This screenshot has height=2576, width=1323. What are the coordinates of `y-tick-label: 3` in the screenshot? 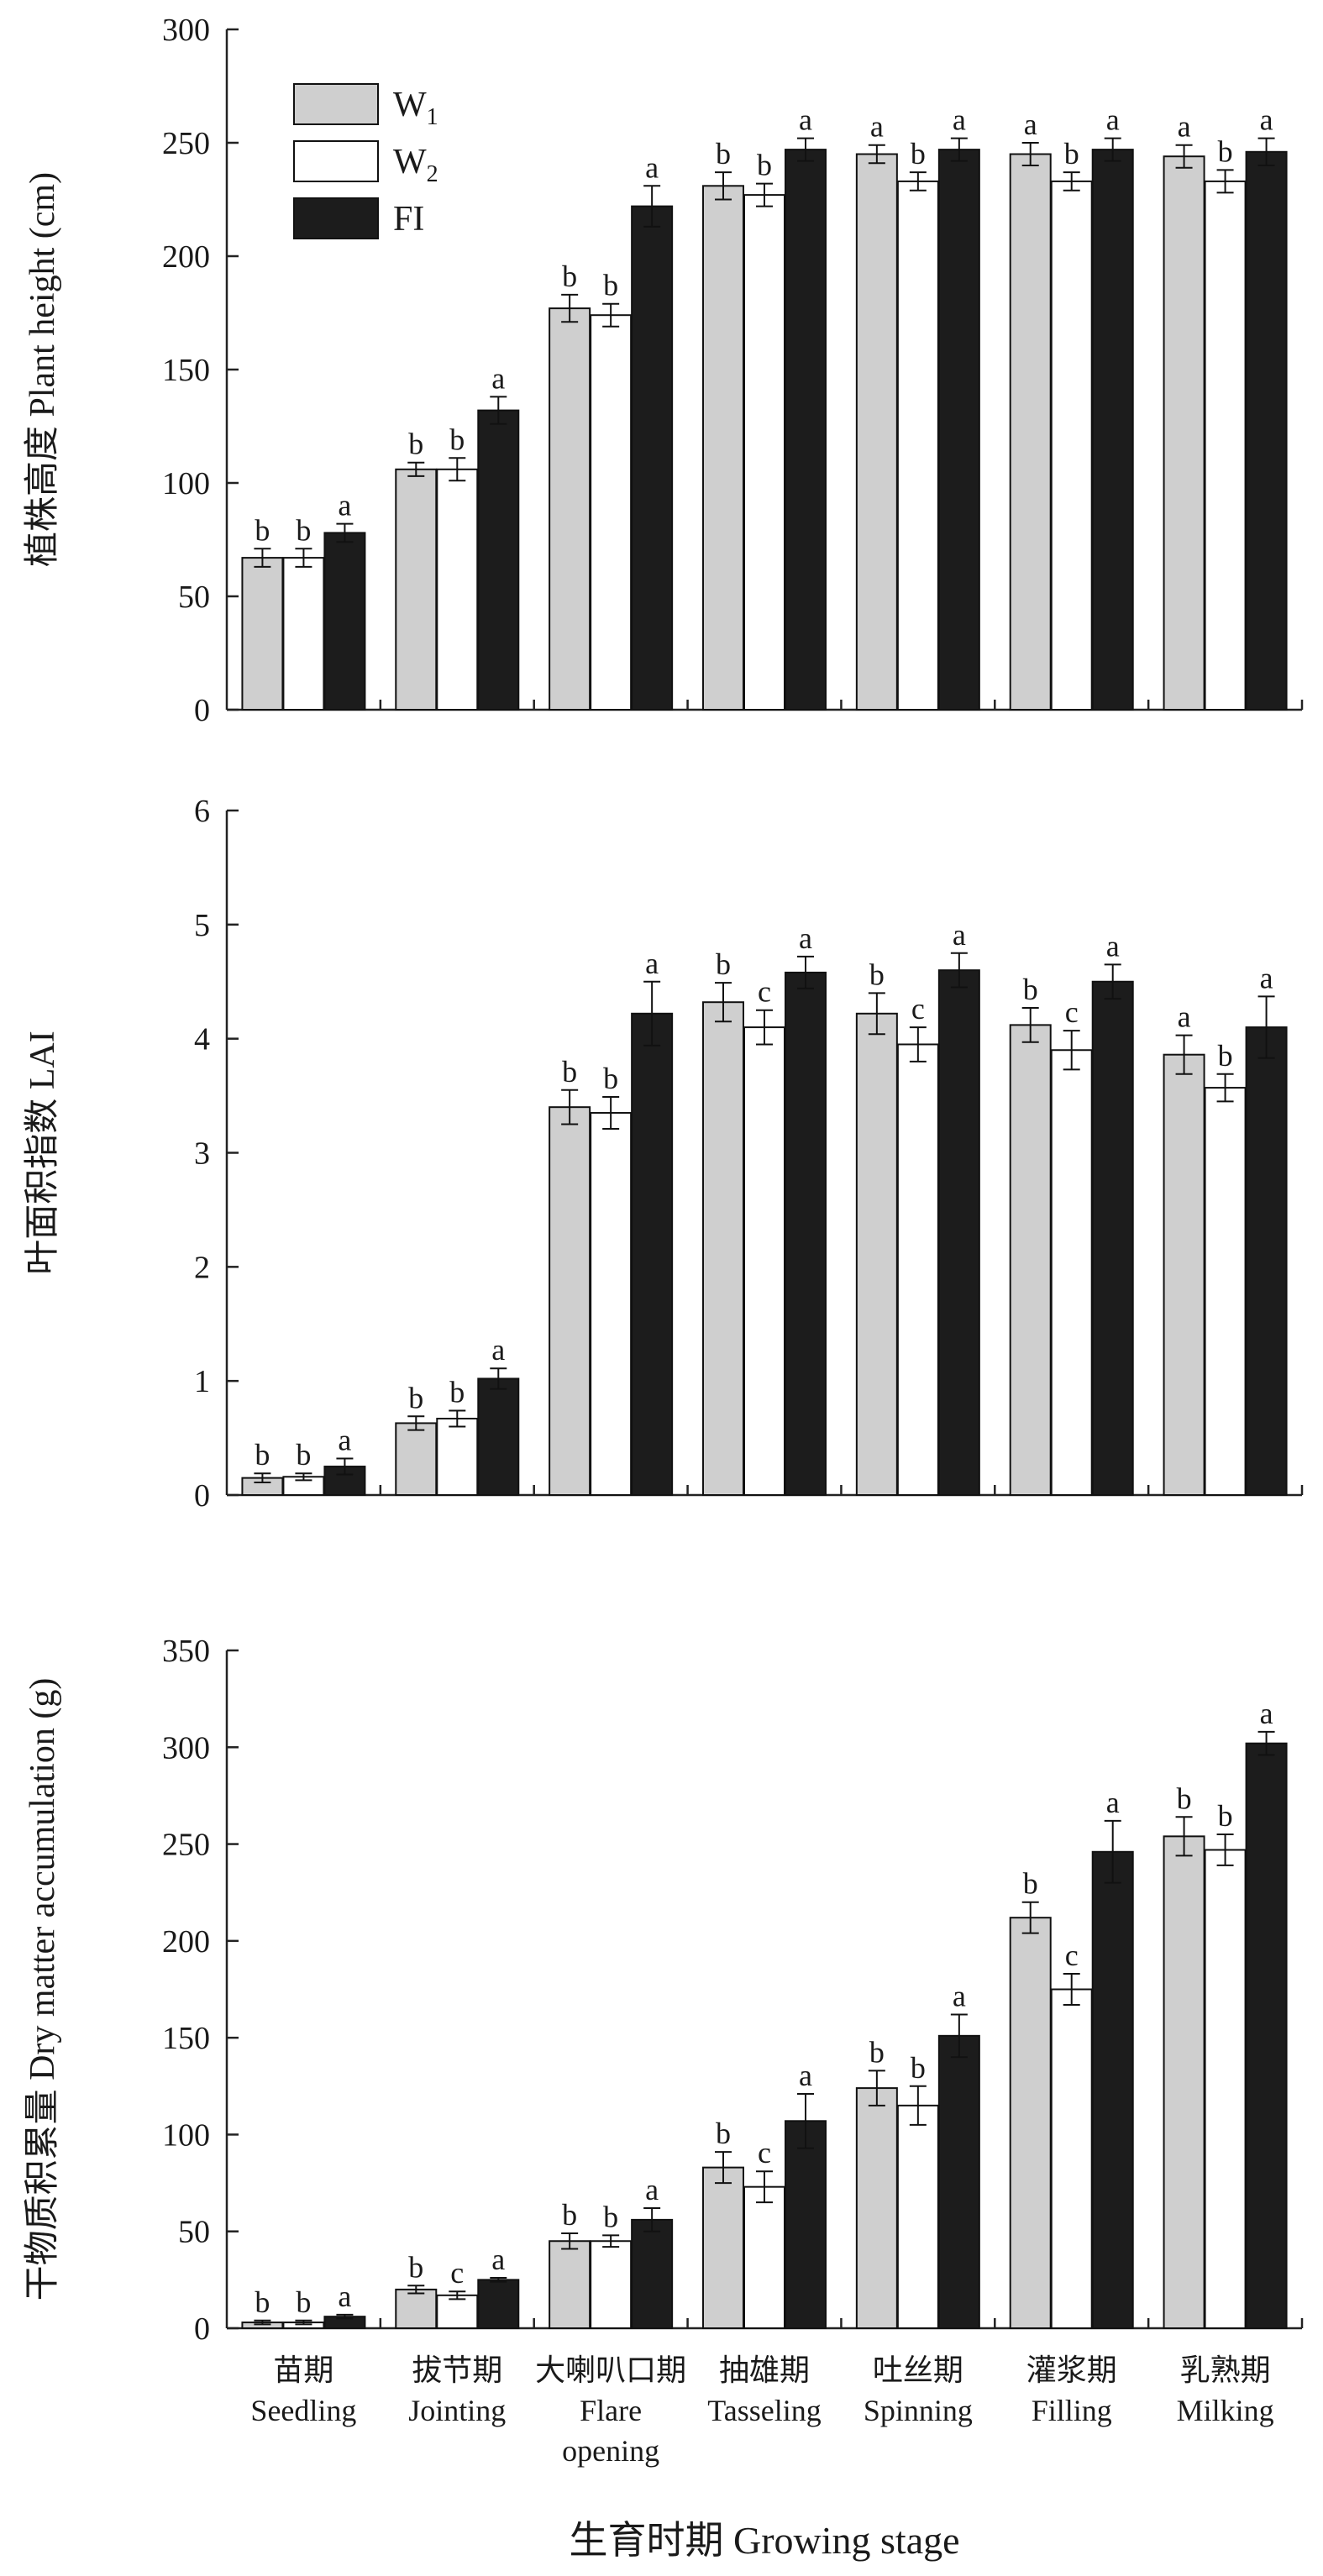 It's located at (202, 1154).